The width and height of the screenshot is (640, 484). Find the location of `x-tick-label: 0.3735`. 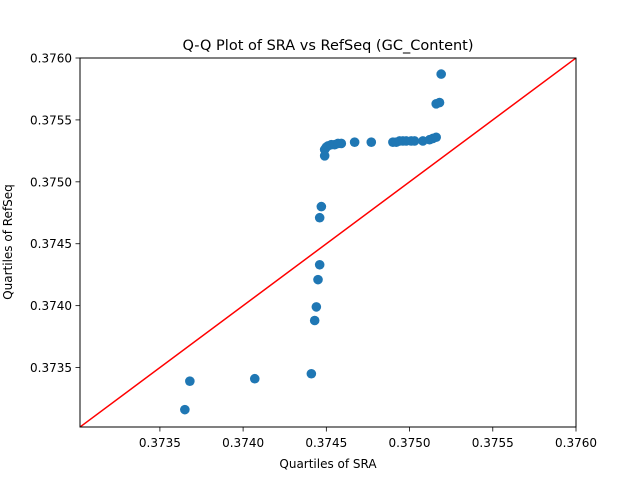

x-tick-label: 0.3735 is located at coordinates (160, 443).